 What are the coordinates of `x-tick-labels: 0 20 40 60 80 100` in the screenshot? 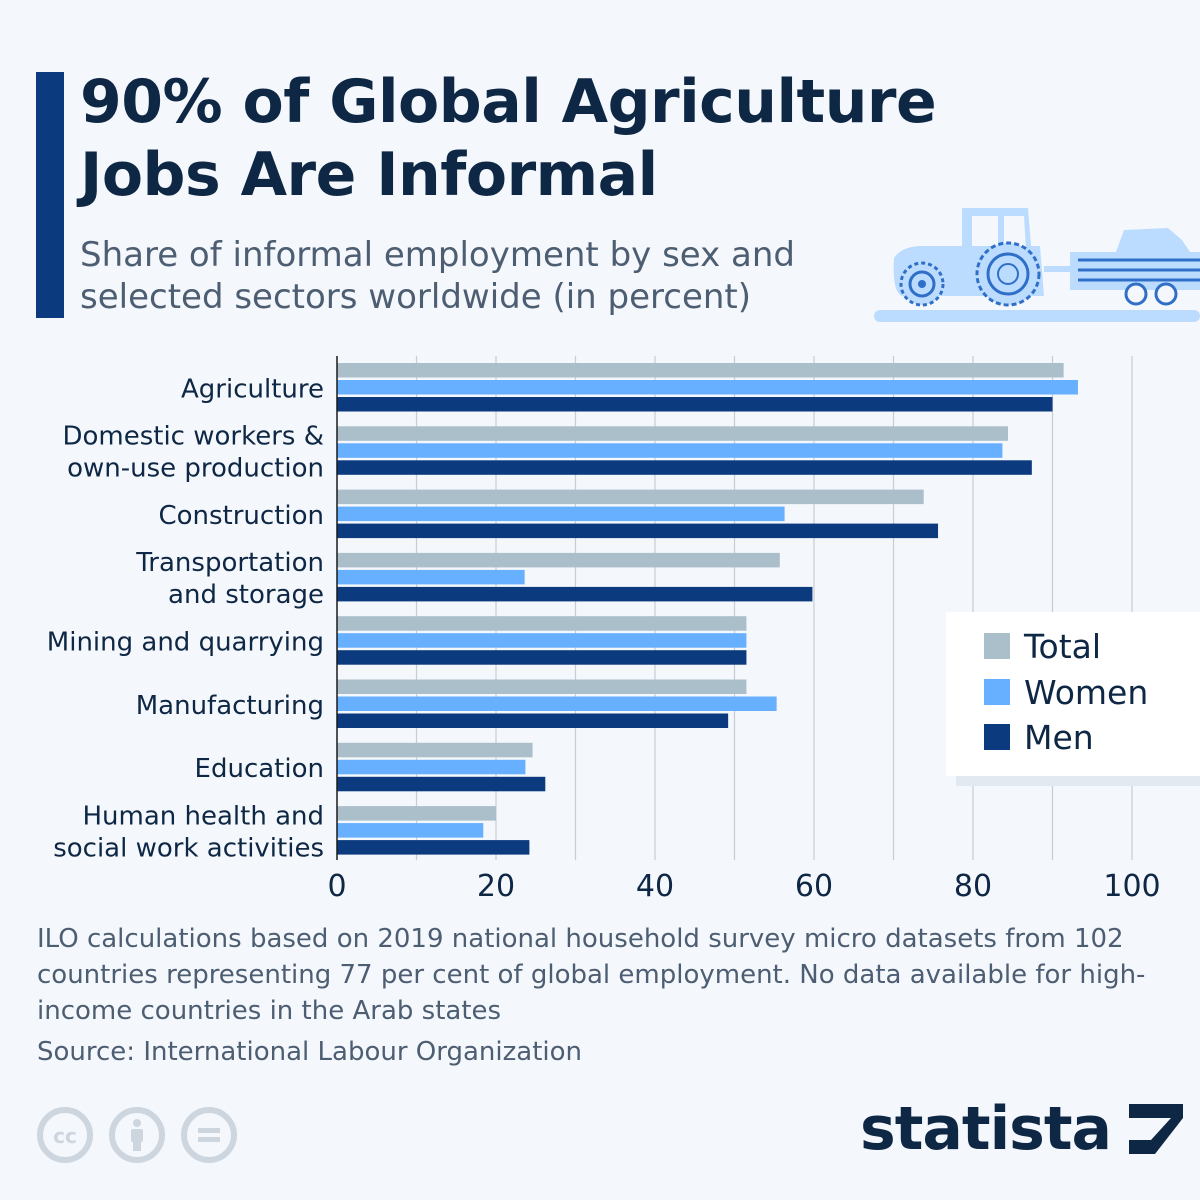 It's located at (743, 886).